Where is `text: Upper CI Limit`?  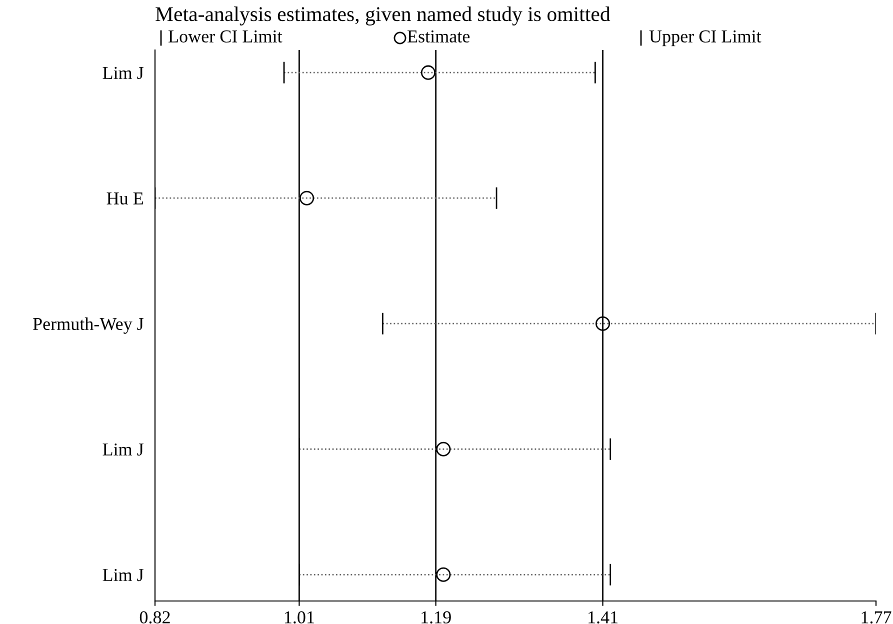
text: Upper CI Limit is located at coordinates (705, 38).